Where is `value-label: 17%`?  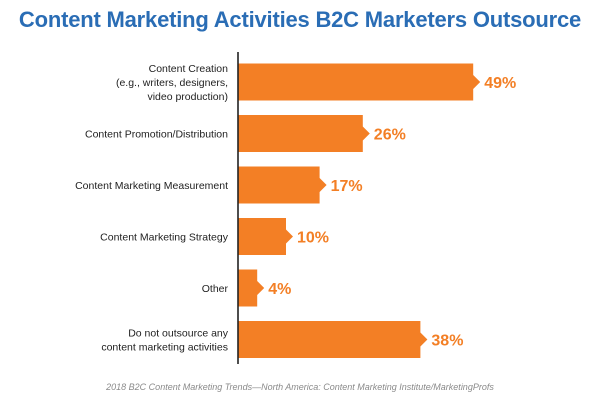 value-label: 17% is located at coordinates (347, 186).